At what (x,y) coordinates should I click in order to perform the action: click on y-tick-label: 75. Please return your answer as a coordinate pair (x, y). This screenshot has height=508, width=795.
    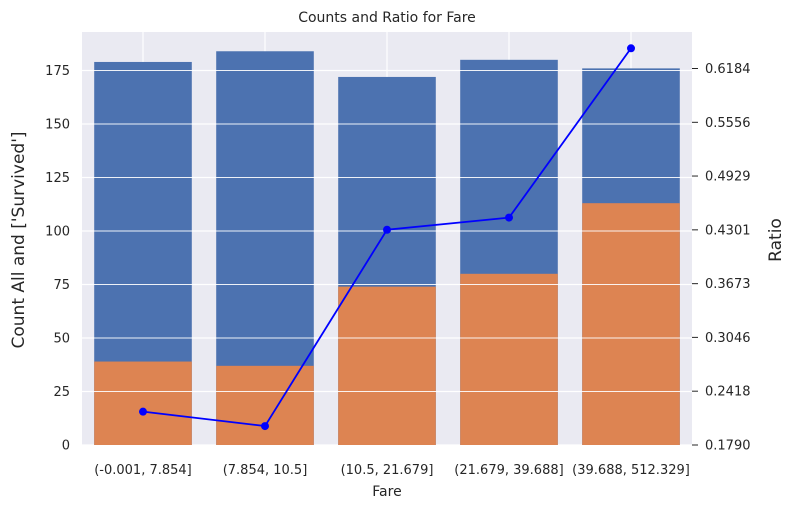
    Looking at the image, I should click on (61, 285).